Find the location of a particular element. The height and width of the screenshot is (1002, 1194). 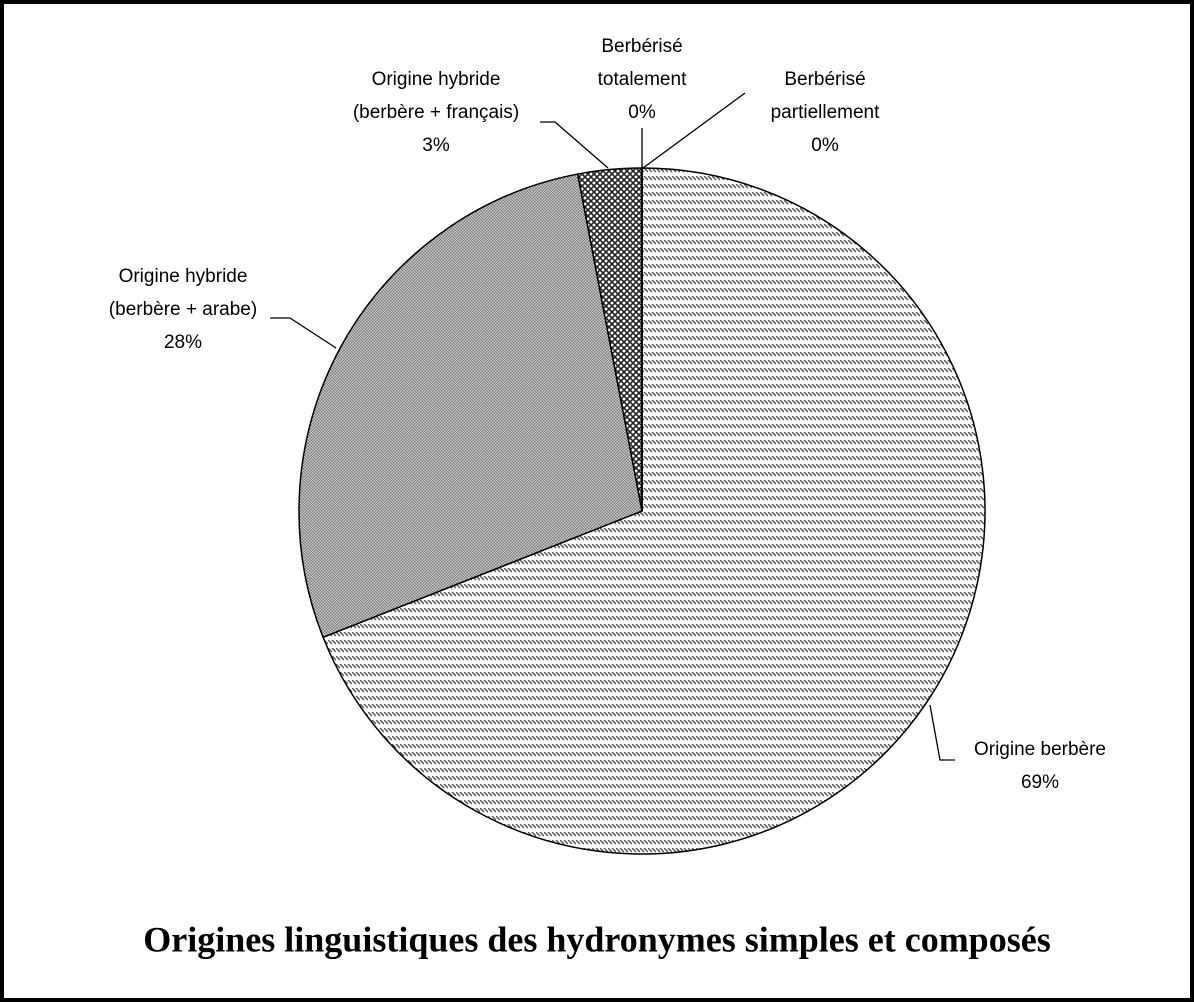

slice-label: Origine berbère is located at coordinates (1040, 749).